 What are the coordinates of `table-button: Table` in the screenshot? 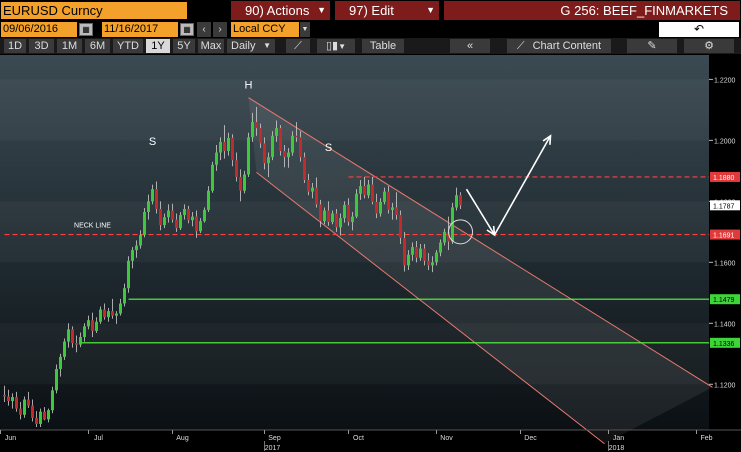 It's located at (383, 46).